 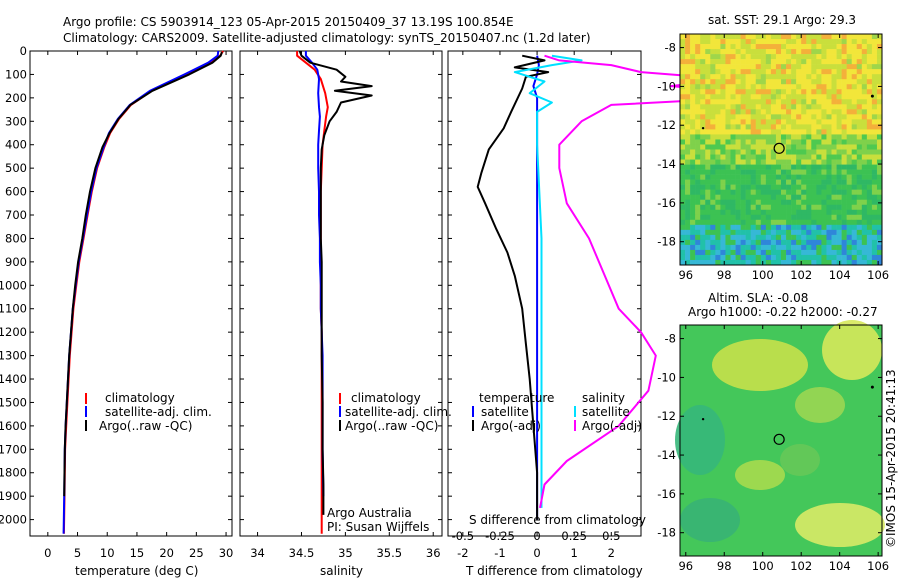 What do you see at coordinates (302, 553) in the screenshot?
I see `x-tick-label: 34.5` at bounding box center [302, 553].